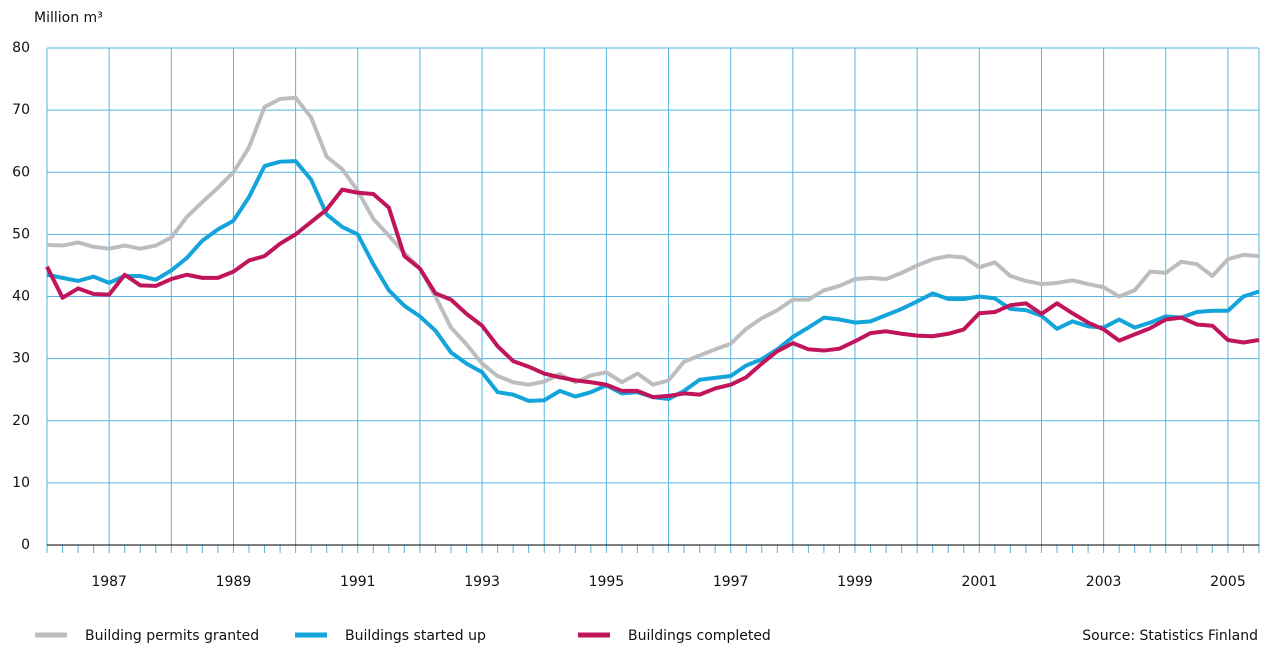 The image size is (1265, 646). What do you see at coordinates (979, 582) in the screenshot?
I see `x-tick-label: 2001` at bounding box center [979, 582].